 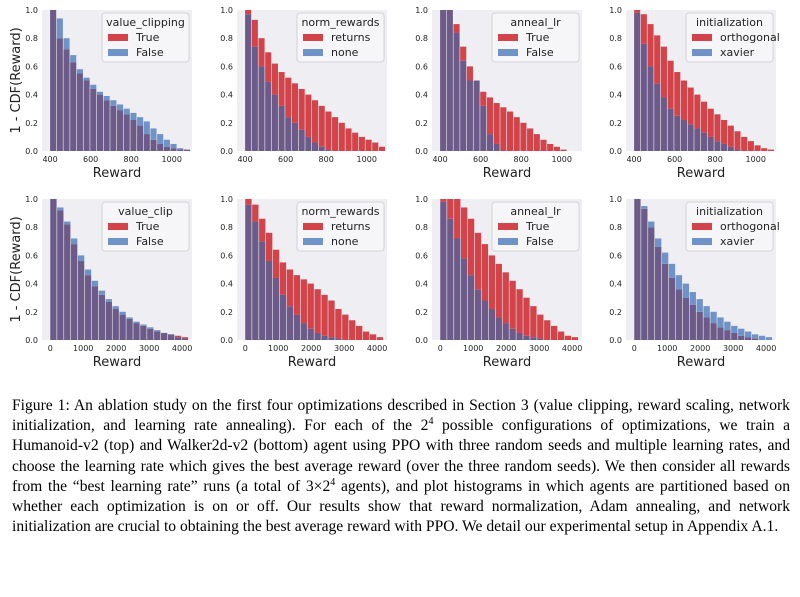 What do you see at coordinates (41, 405) in the screenshot?
I see `caption-label: Figure 1:` at bounding box center [41, 405].